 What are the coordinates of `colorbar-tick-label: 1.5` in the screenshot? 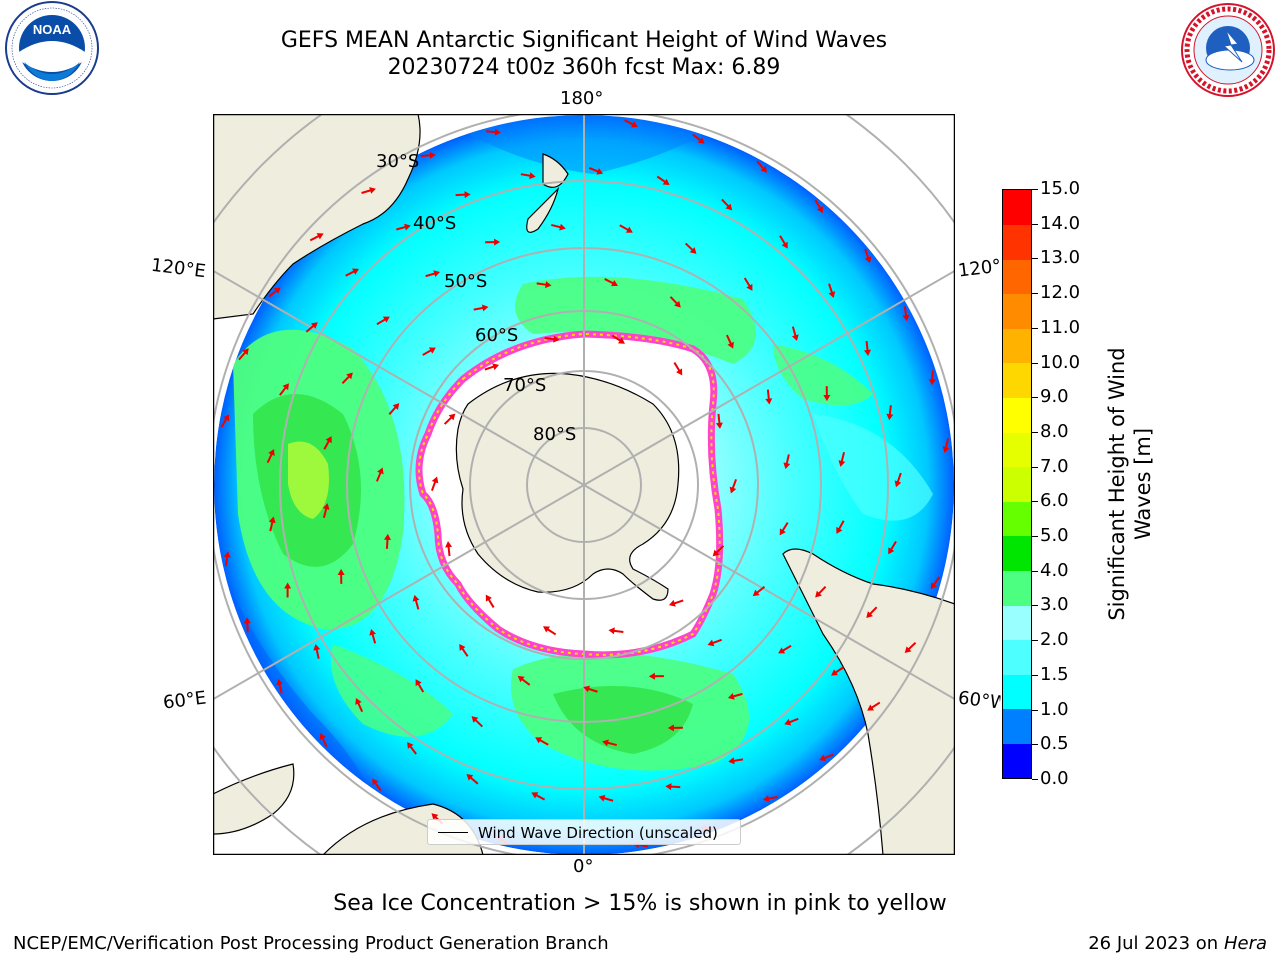 It's located at (1054, 674).